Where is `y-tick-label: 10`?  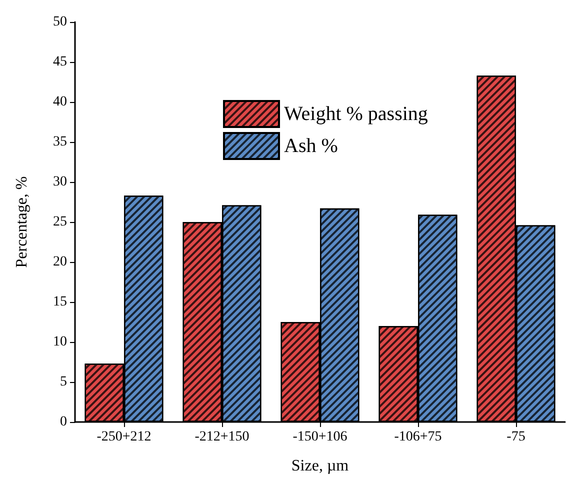 y-tick-label: 10 is located at coordinates (60, 342).